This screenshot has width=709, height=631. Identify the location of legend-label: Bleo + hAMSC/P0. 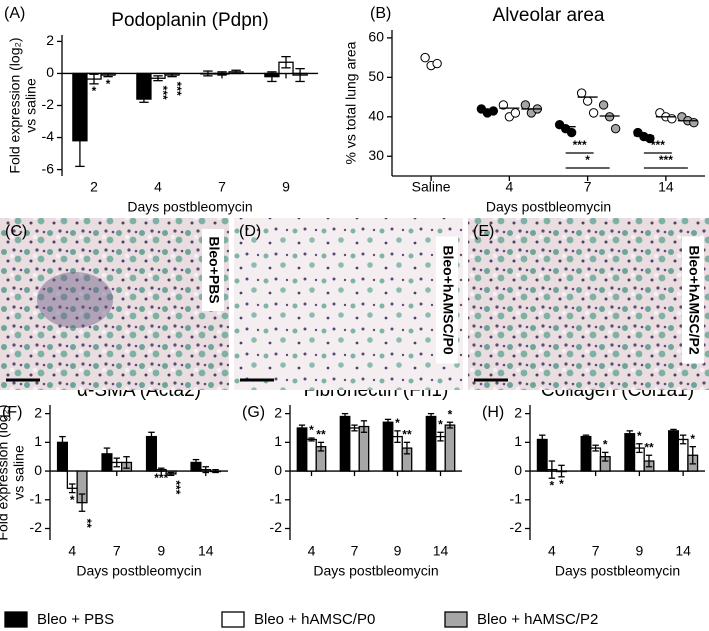
(314, 619).